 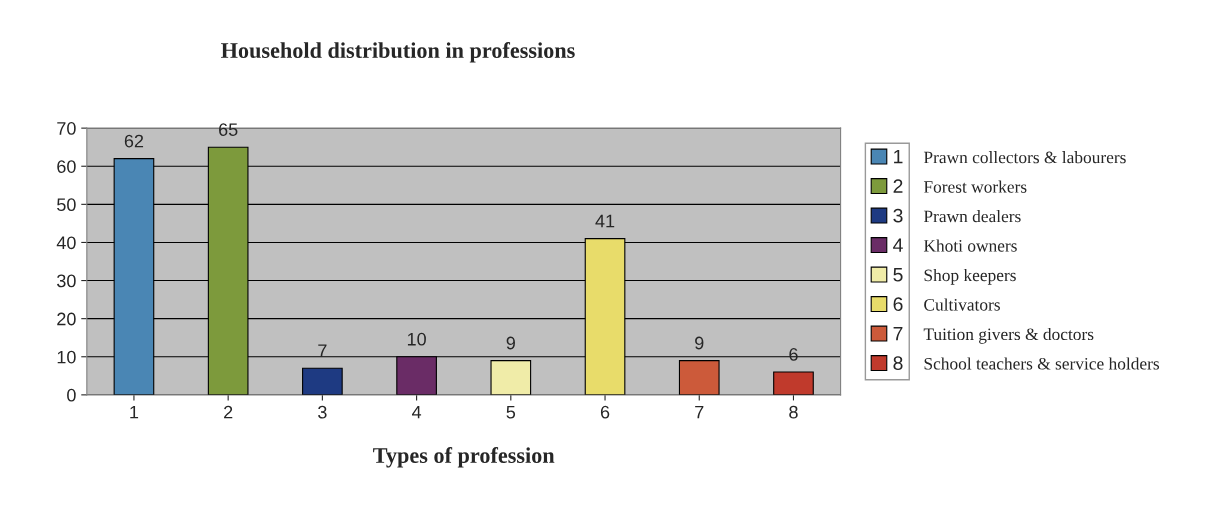 I want to click on x-tick-label: 7, so click(x=699, y=412).